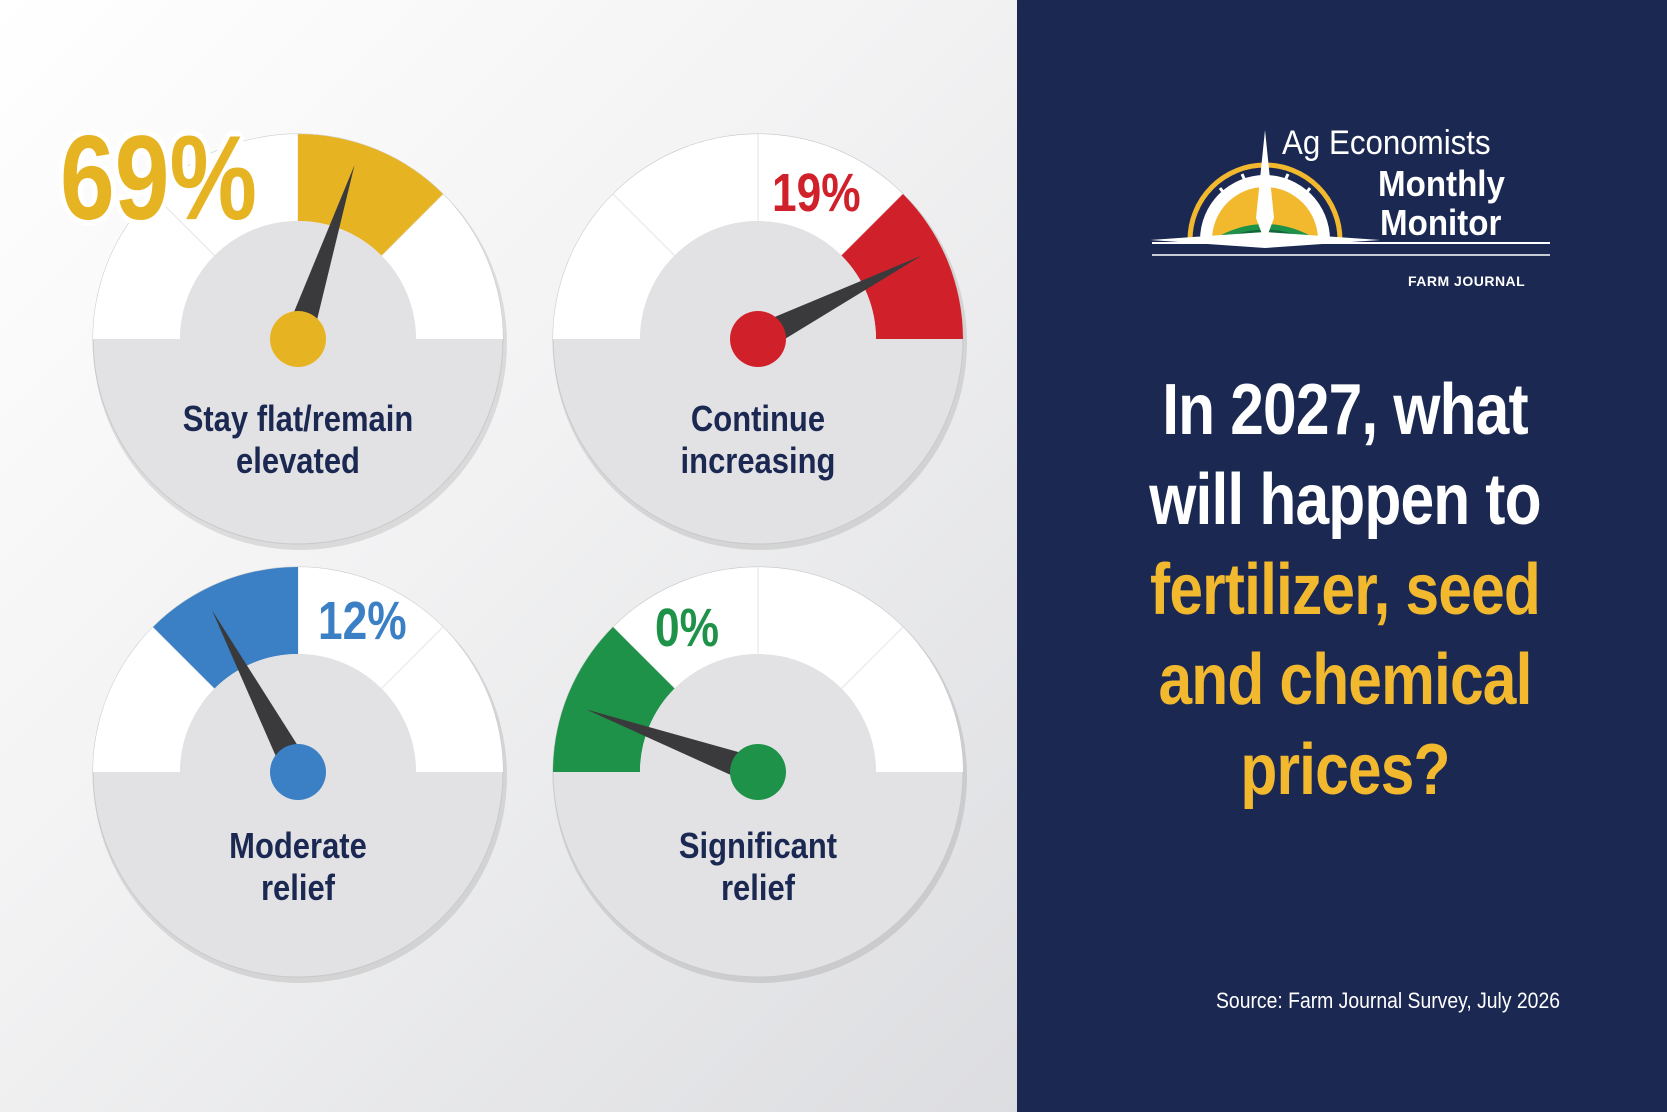 The height and width of the screenshot is (1112, 1667). I want to click on pct-label-significant-relief: 0%, so click(687, 628).